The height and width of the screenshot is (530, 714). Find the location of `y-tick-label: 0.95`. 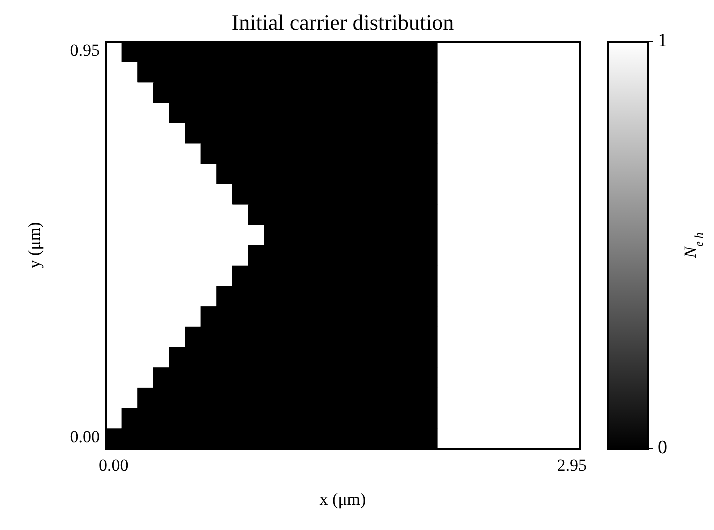

y-tick-label: 0.95 is located at coordinates (85, 50).